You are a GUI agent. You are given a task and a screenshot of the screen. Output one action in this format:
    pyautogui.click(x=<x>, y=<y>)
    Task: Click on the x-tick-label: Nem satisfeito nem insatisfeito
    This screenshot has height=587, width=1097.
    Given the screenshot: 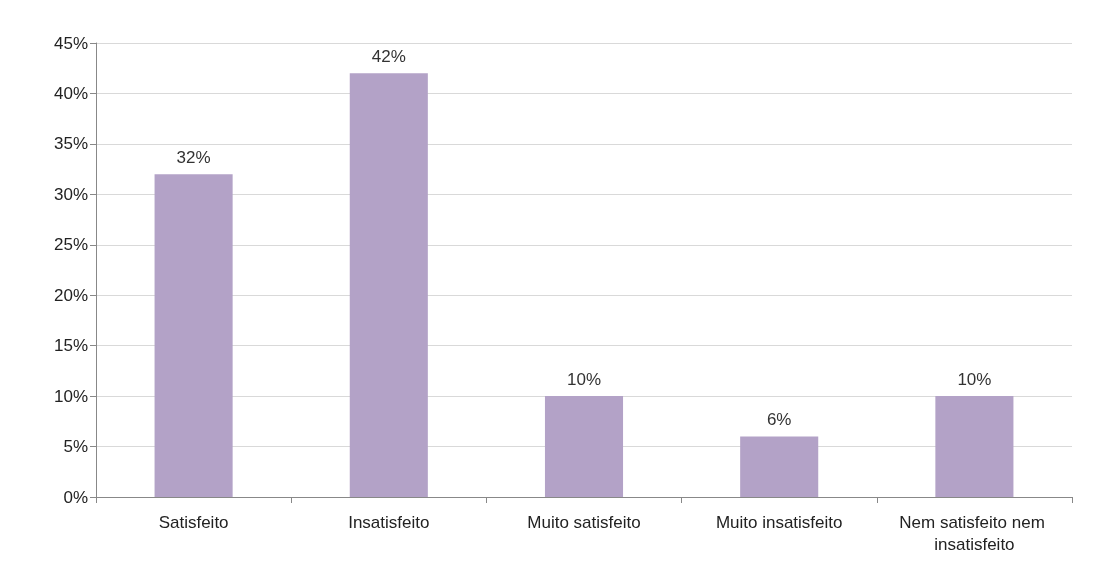 What is the action you would take?
    pyautogui.click(x=974, y=533)
    